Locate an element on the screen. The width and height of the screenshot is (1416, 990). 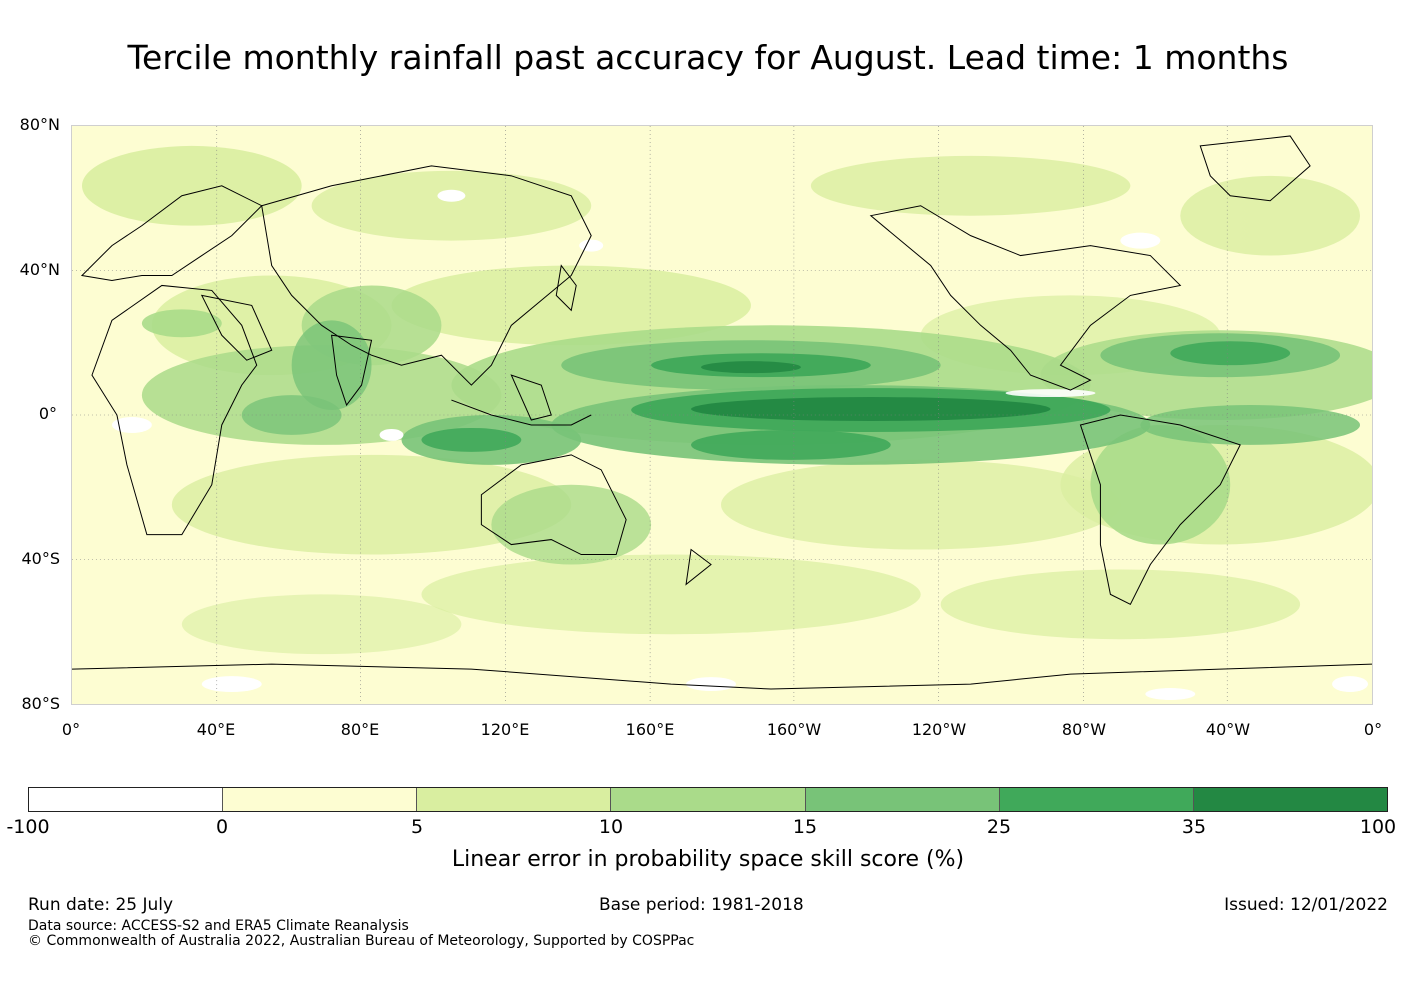
lon-label-40w: 40°W is located at coordinates (1228, 729).